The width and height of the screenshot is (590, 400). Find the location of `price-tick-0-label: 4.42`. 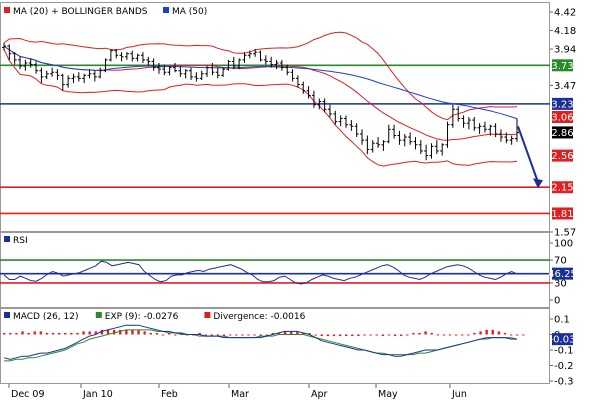

price-tick-0-label: 4.42 is located at coordinates (565, 13).